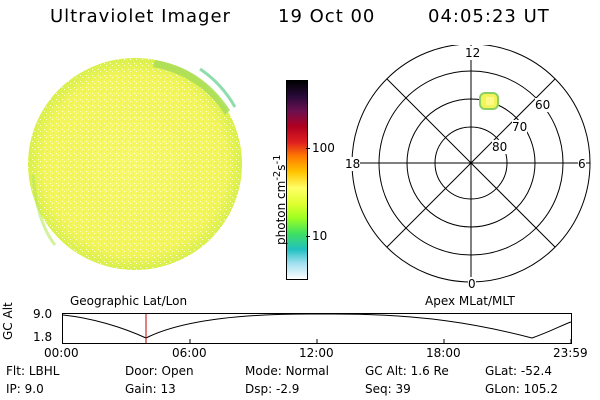 This screenshot has width=600, height=400. I want to click on info-flt: Flt: LBHL, so click(33, 371).